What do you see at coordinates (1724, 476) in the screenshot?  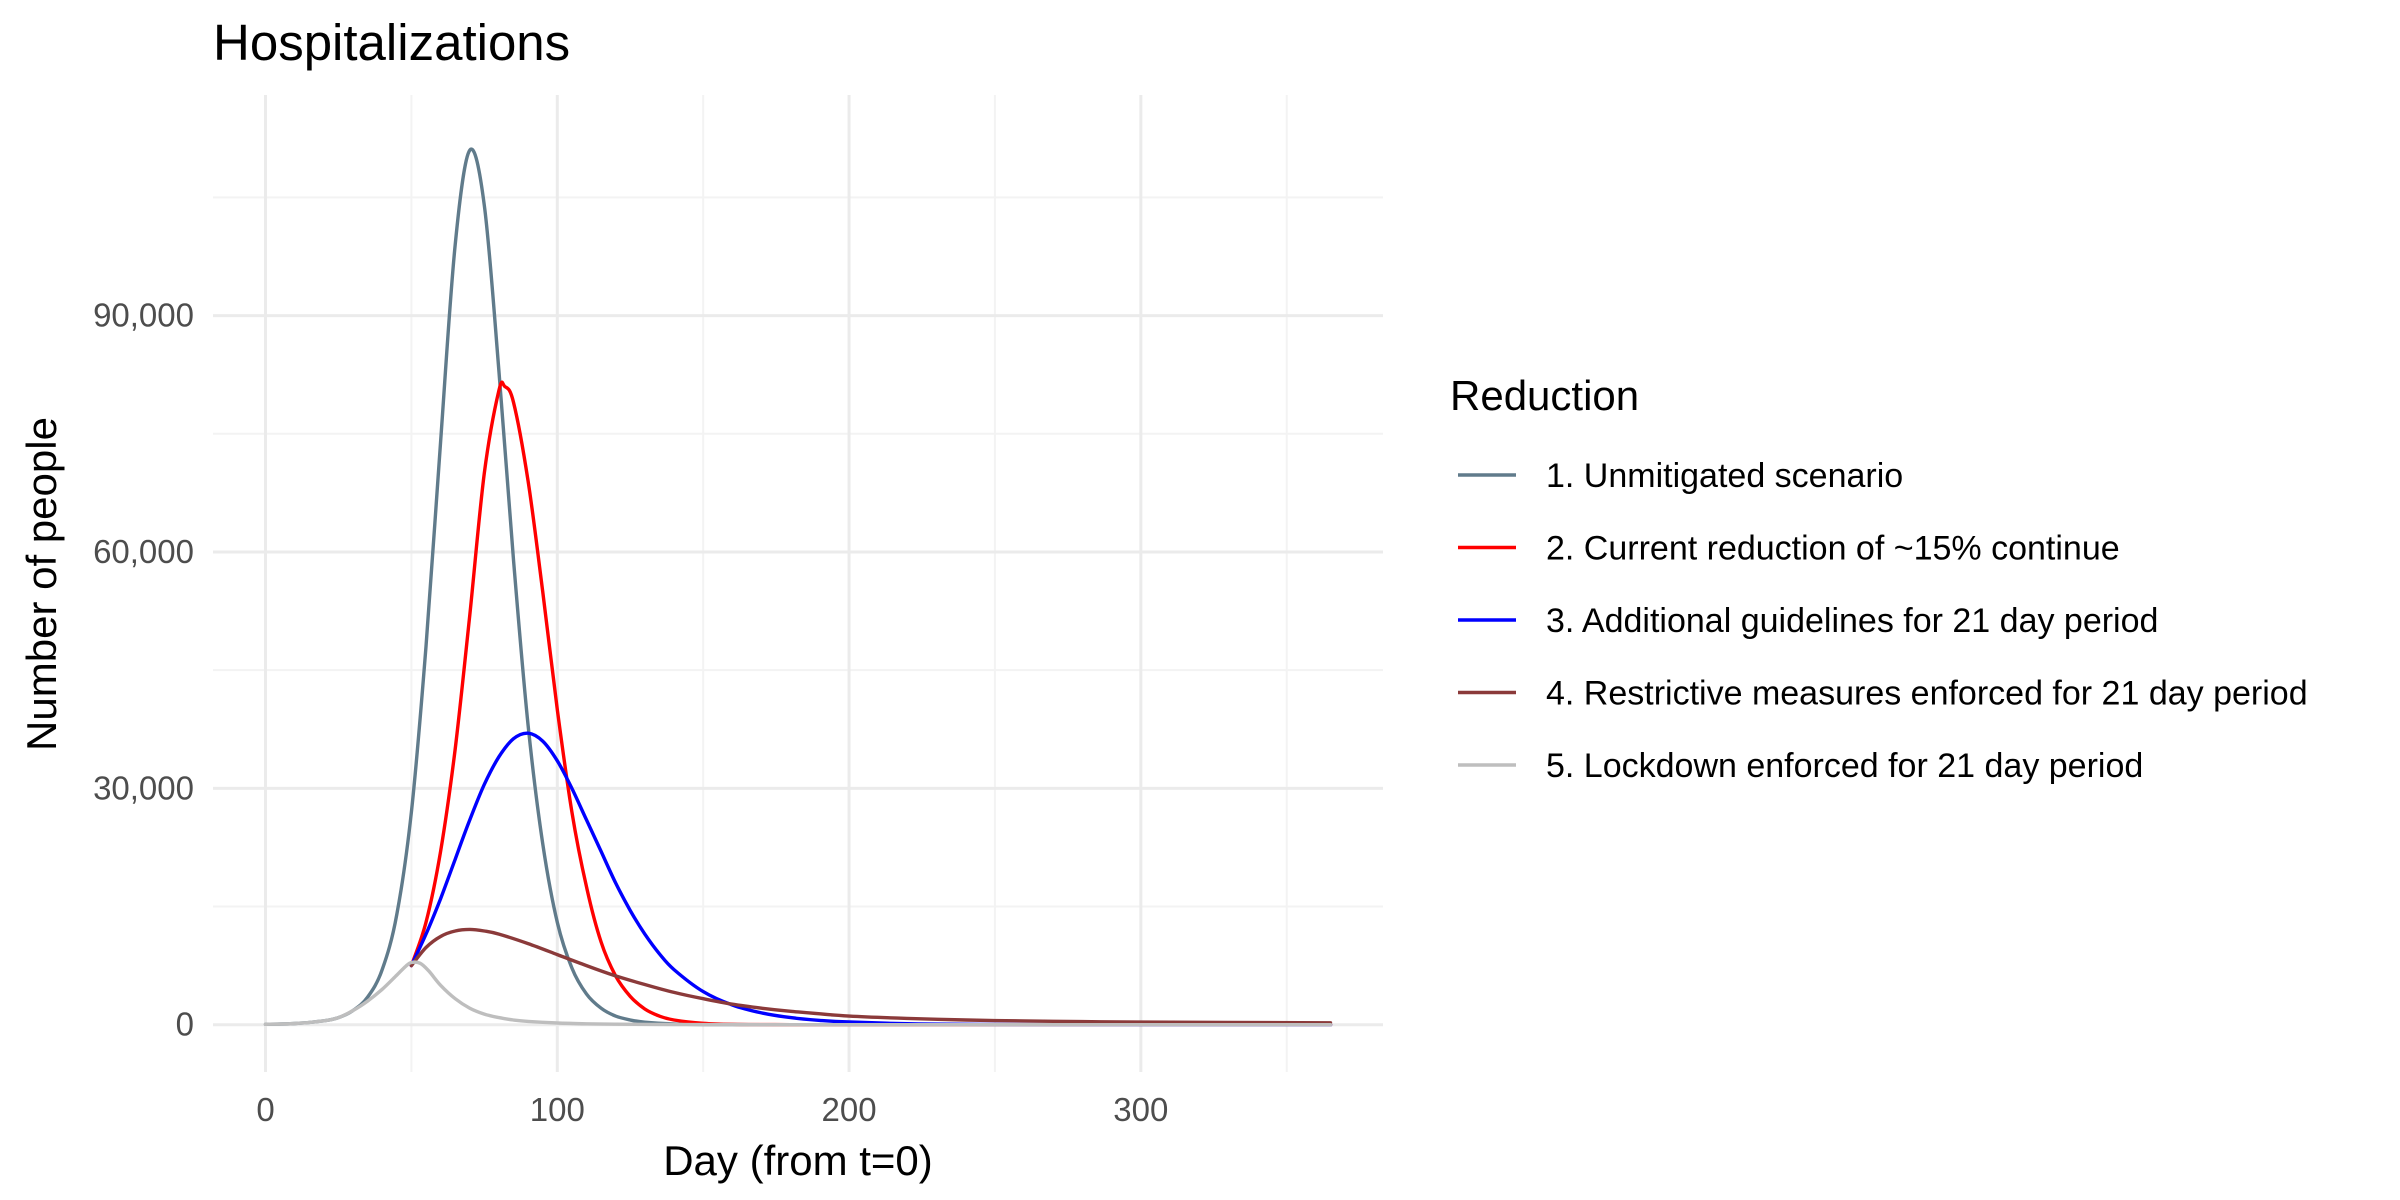 I see `legend-label-1: 1. Unmitigated scenario` at bounding box center [1724, 476].